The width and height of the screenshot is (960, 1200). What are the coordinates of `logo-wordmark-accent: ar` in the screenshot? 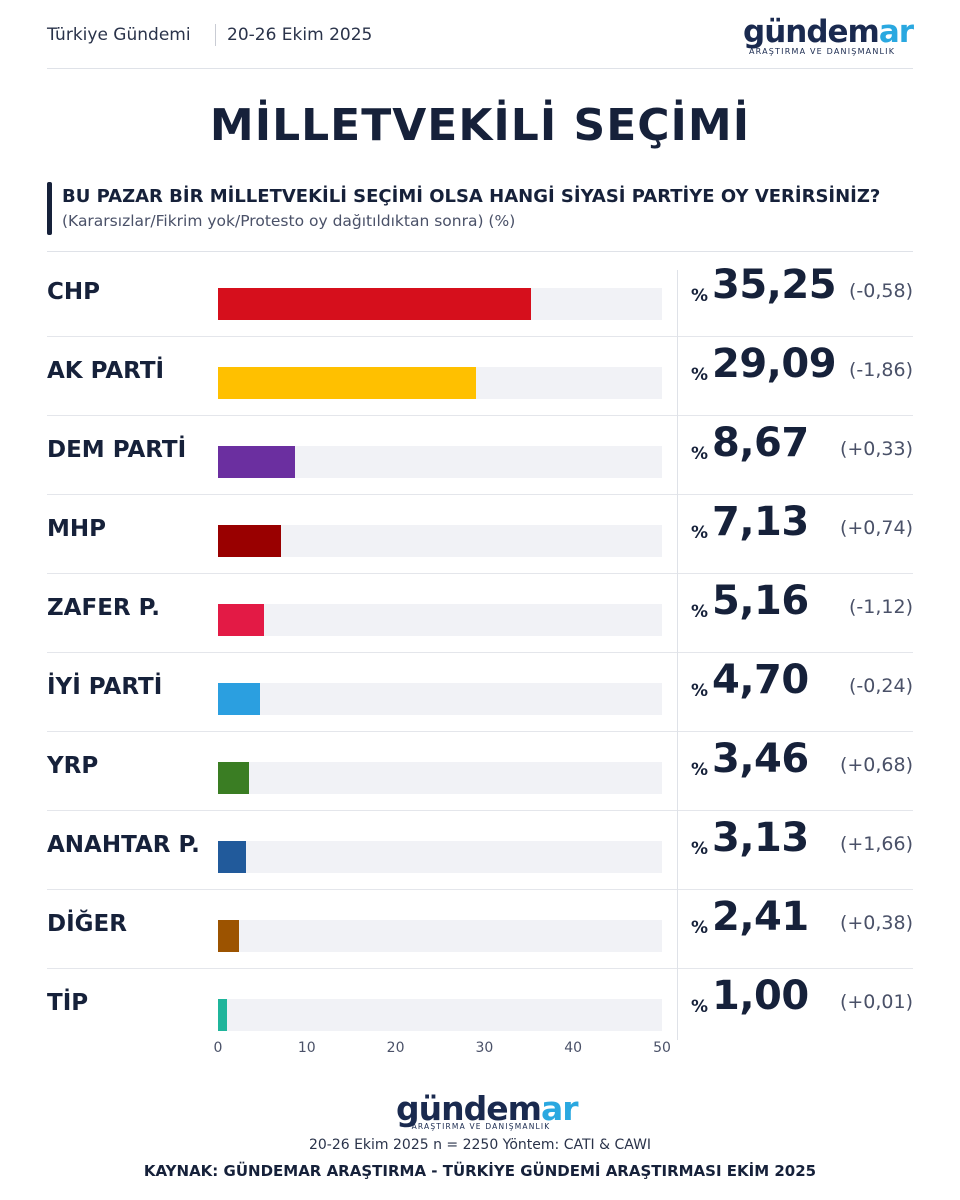 It's located at (896, 32).